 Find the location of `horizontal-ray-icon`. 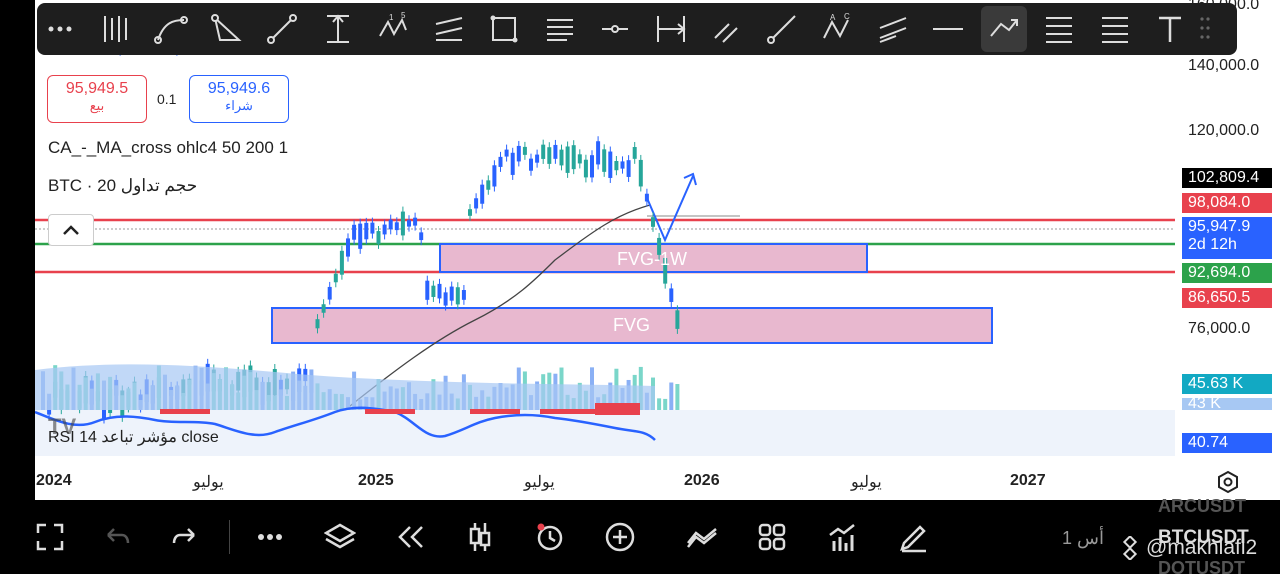

horizontal-ray-icon is located at coordinates (615, 29).